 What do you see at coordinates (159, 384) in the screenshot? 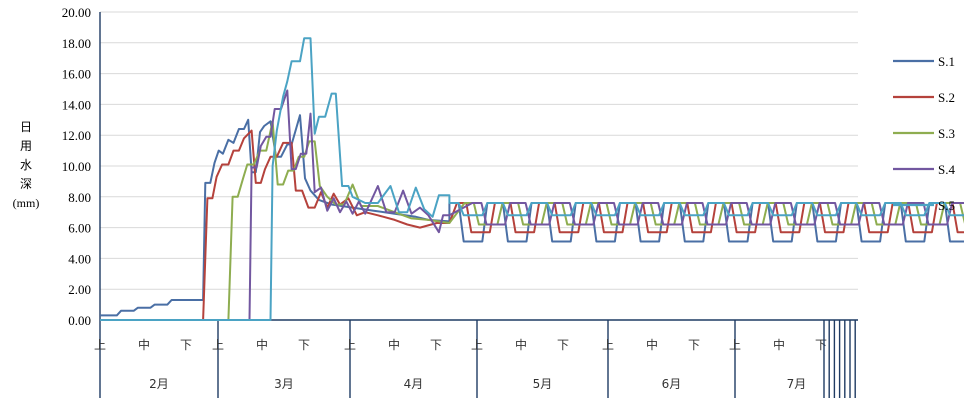
I see `x-month-label: 2月` at bounding box center [159, 384].